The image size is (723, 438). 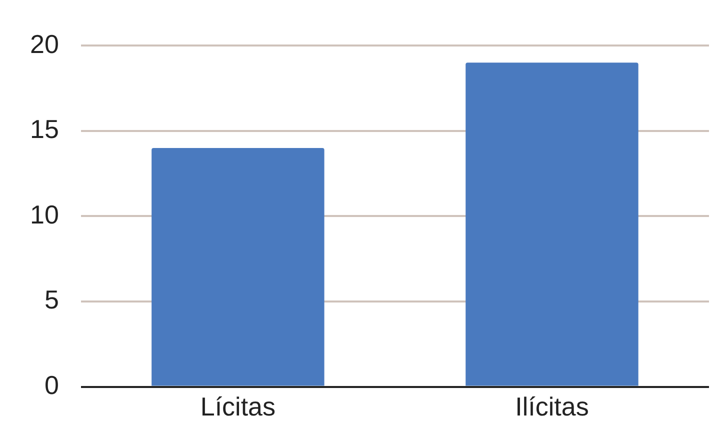 I want to click on y-tick-label: 5, so click(x=51, y=299).